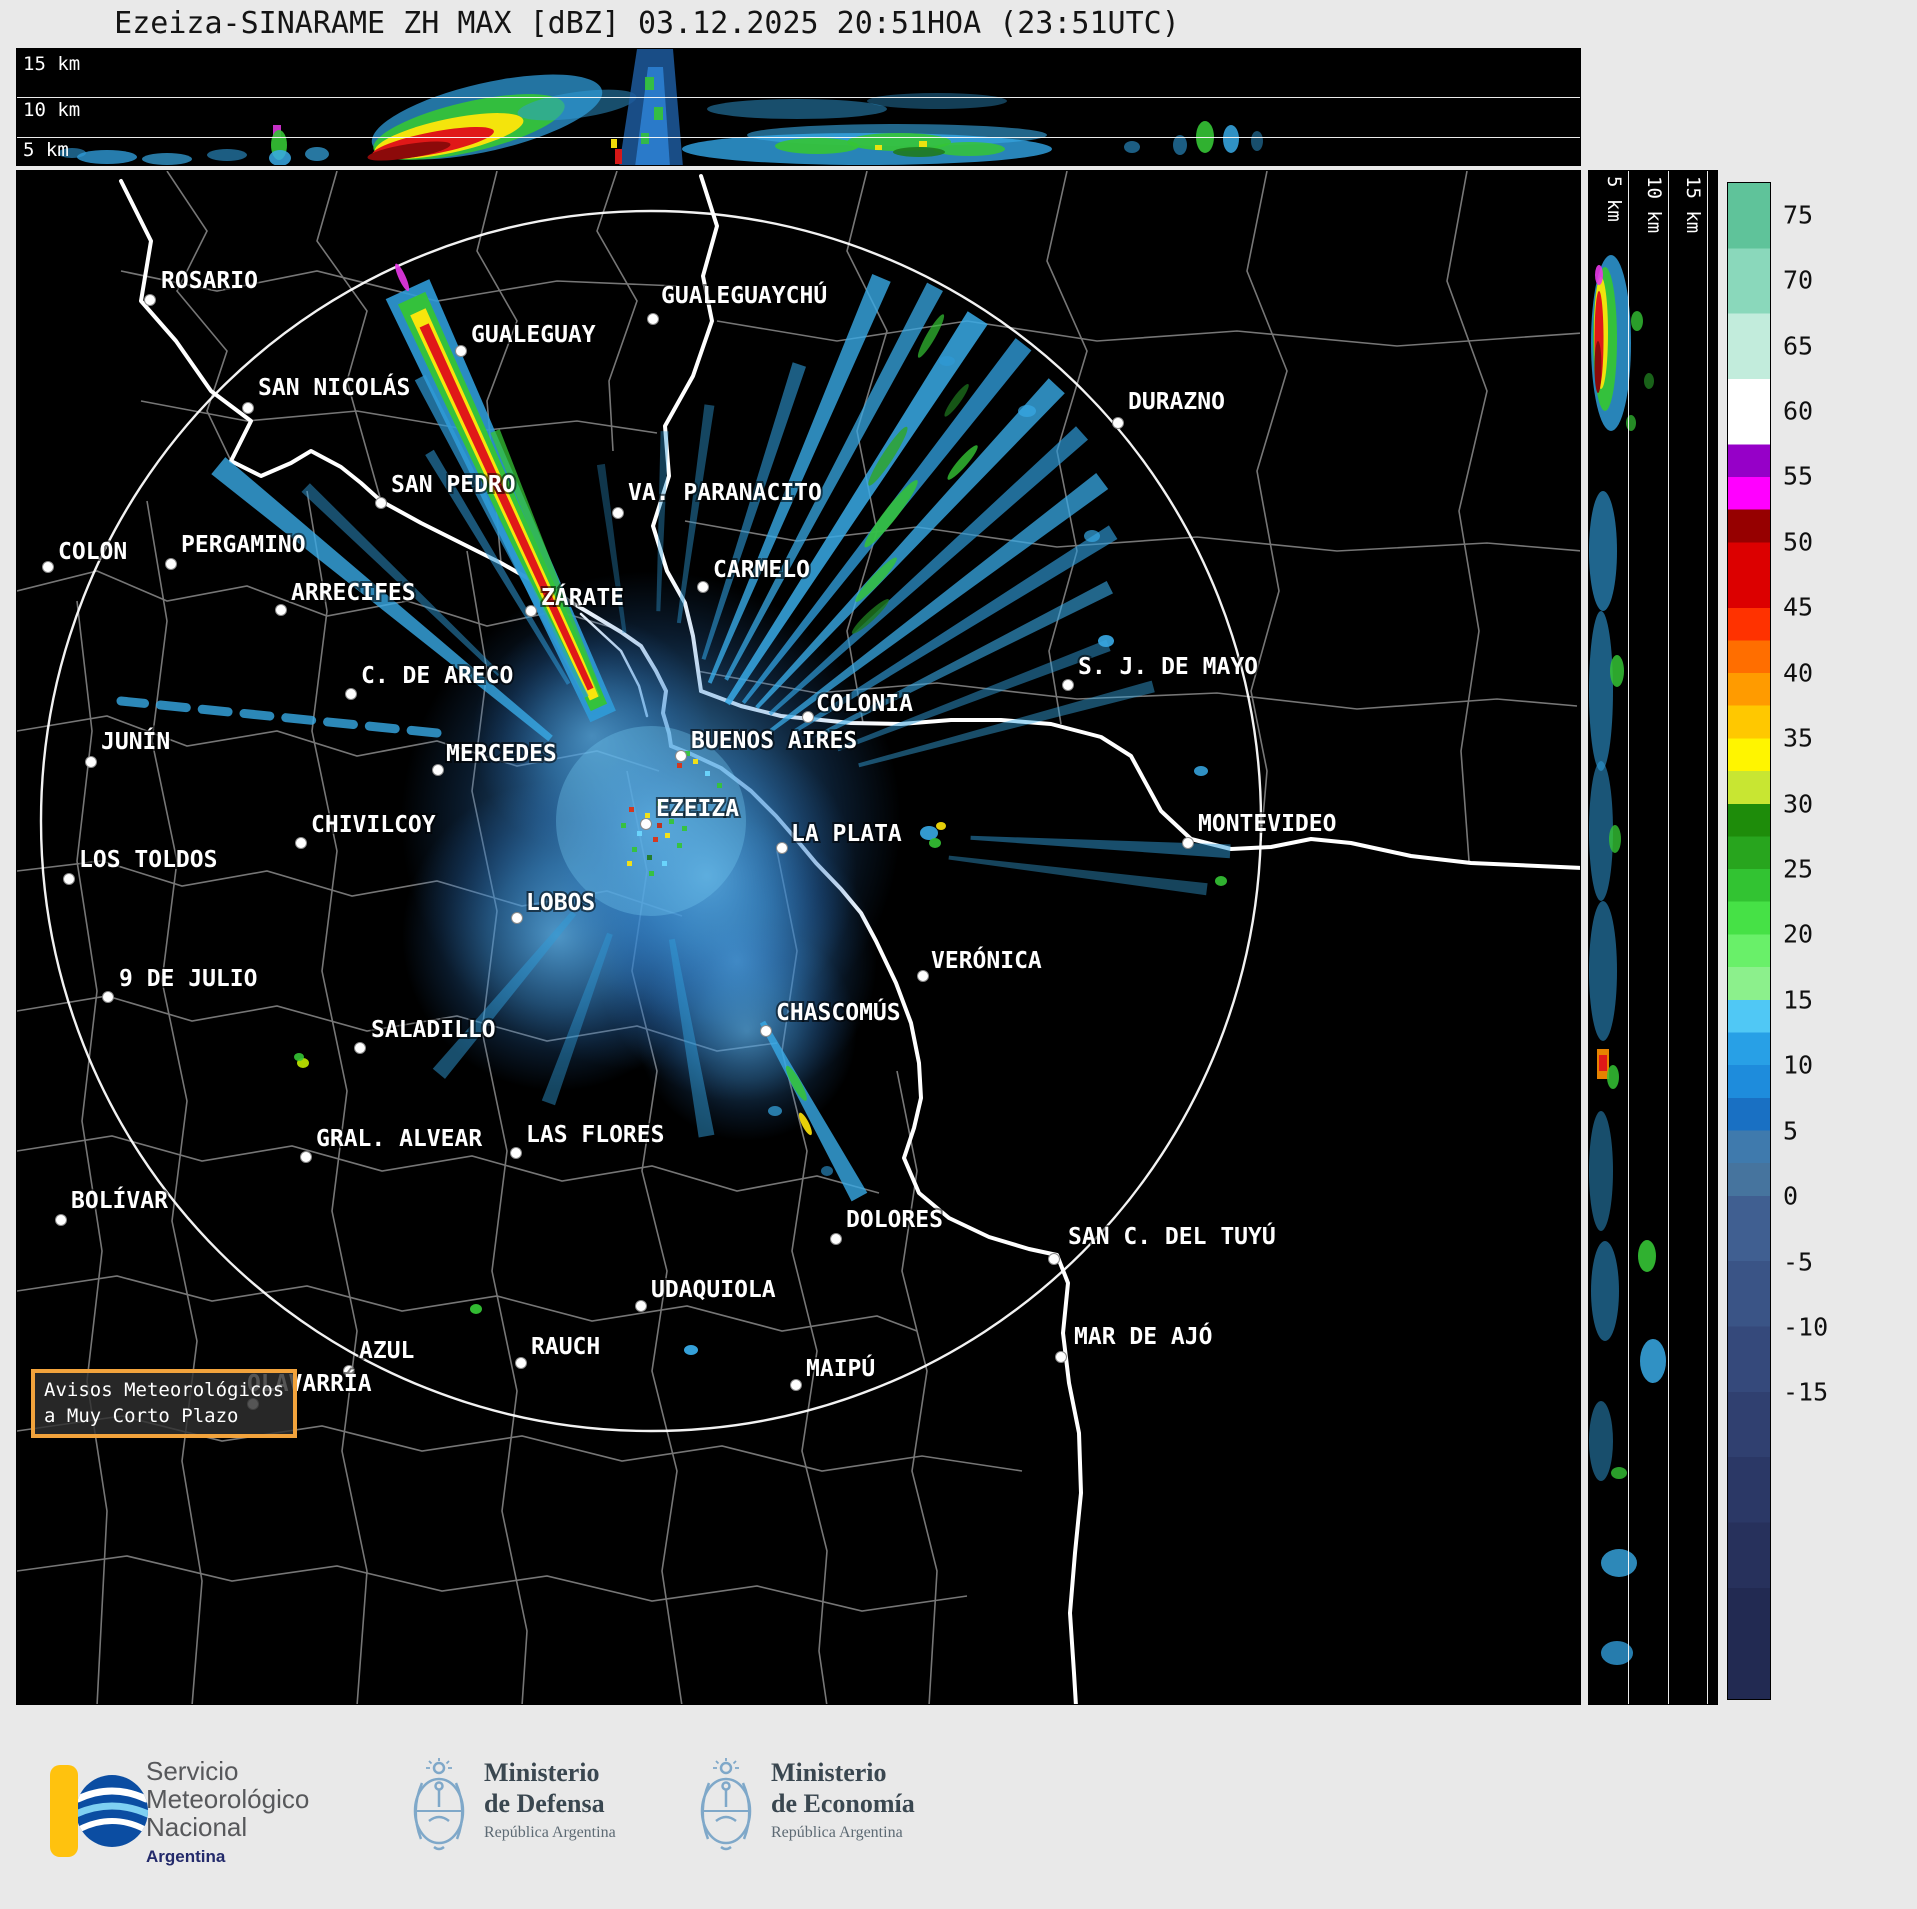 This screenshot has height=1909, width=1917. What do you see at coordinates (301, 843) in the screenshot?
I see `city-dot-chivilcoy` at bounding box center [301, 843].